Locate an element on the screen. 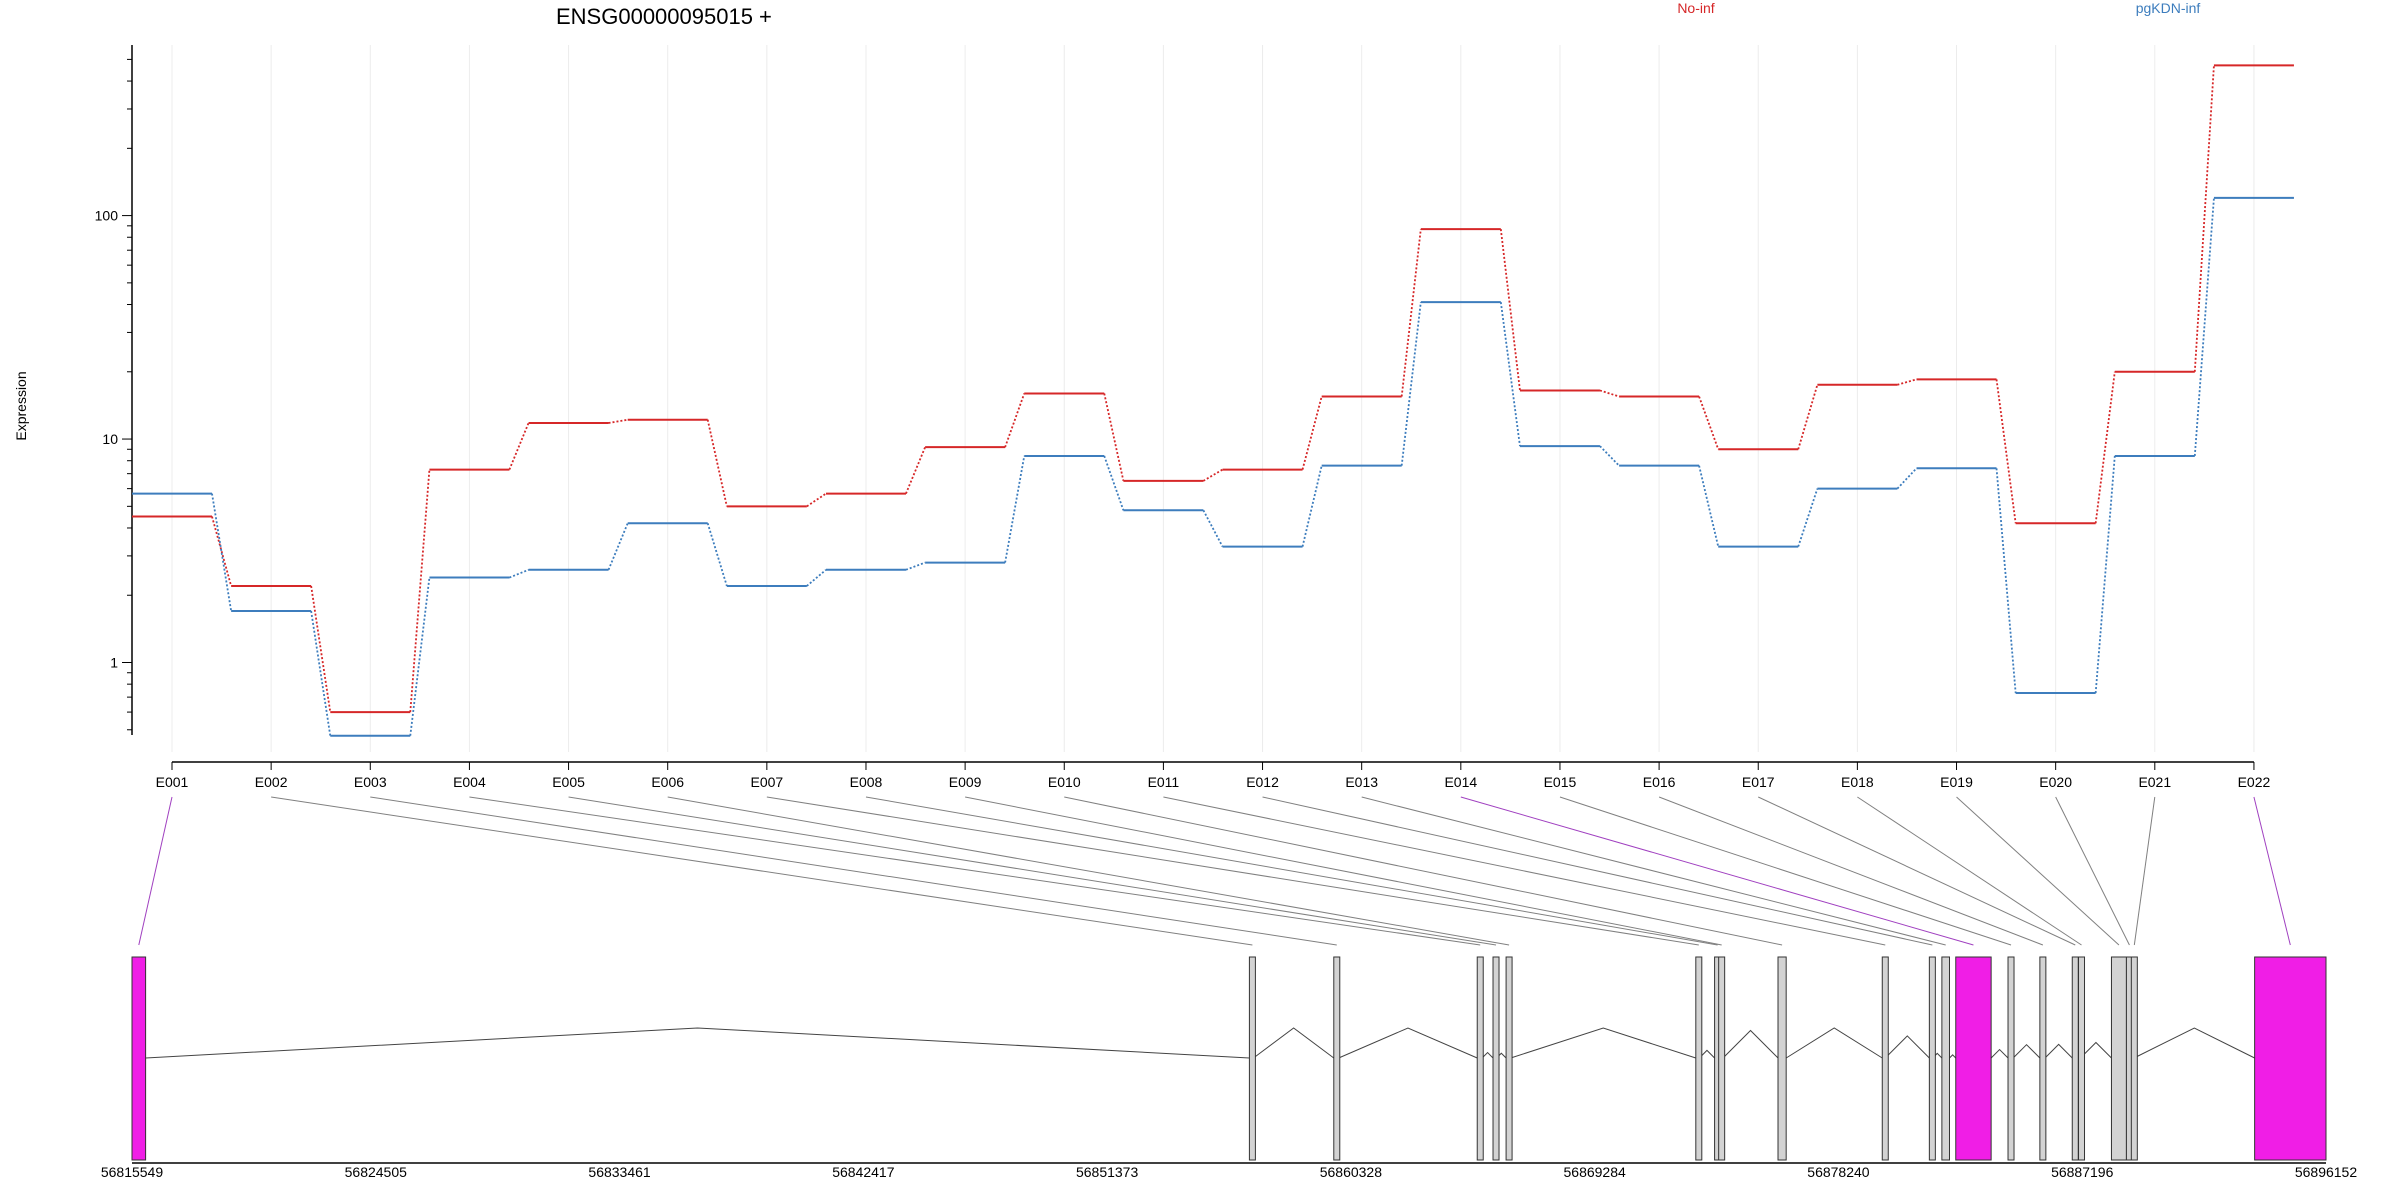  exon-connector-e020 is located at coordinates (2092, 871).